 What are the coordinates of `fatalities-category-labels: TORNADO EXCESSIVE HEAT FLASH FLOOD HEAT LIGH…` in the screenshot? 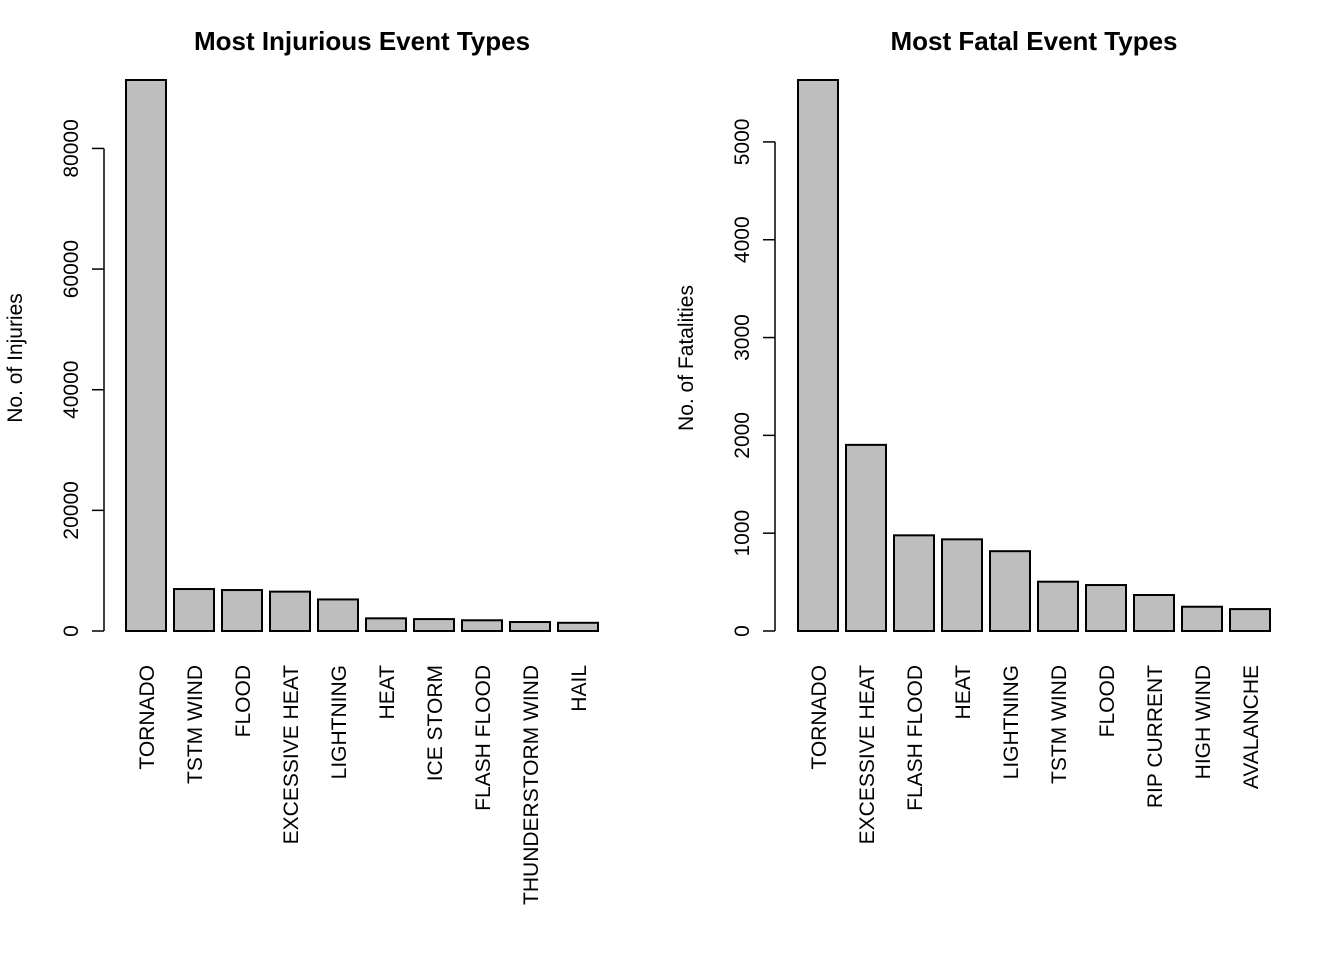 It's located at (1035, 755).